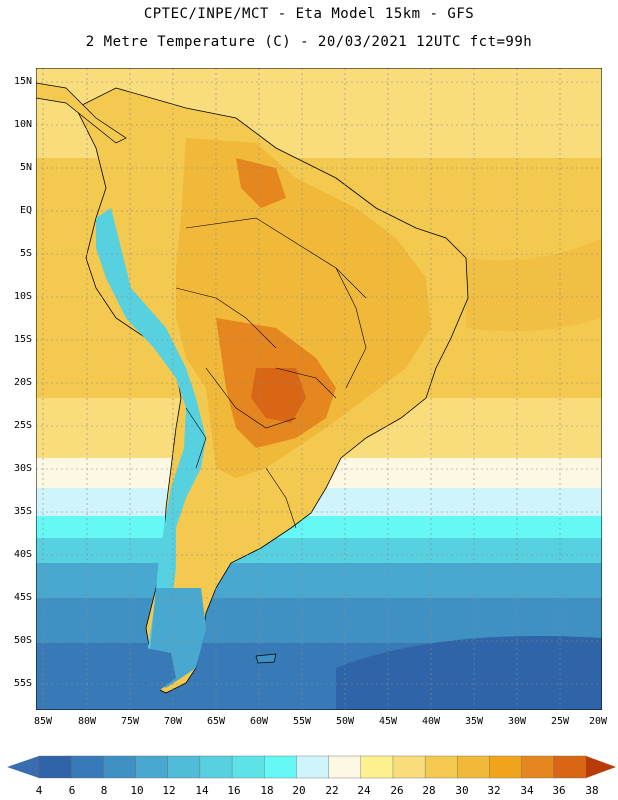 This screenshot has height=800, width=618. I want to click on lat-label: 15S, so click(22, 339).